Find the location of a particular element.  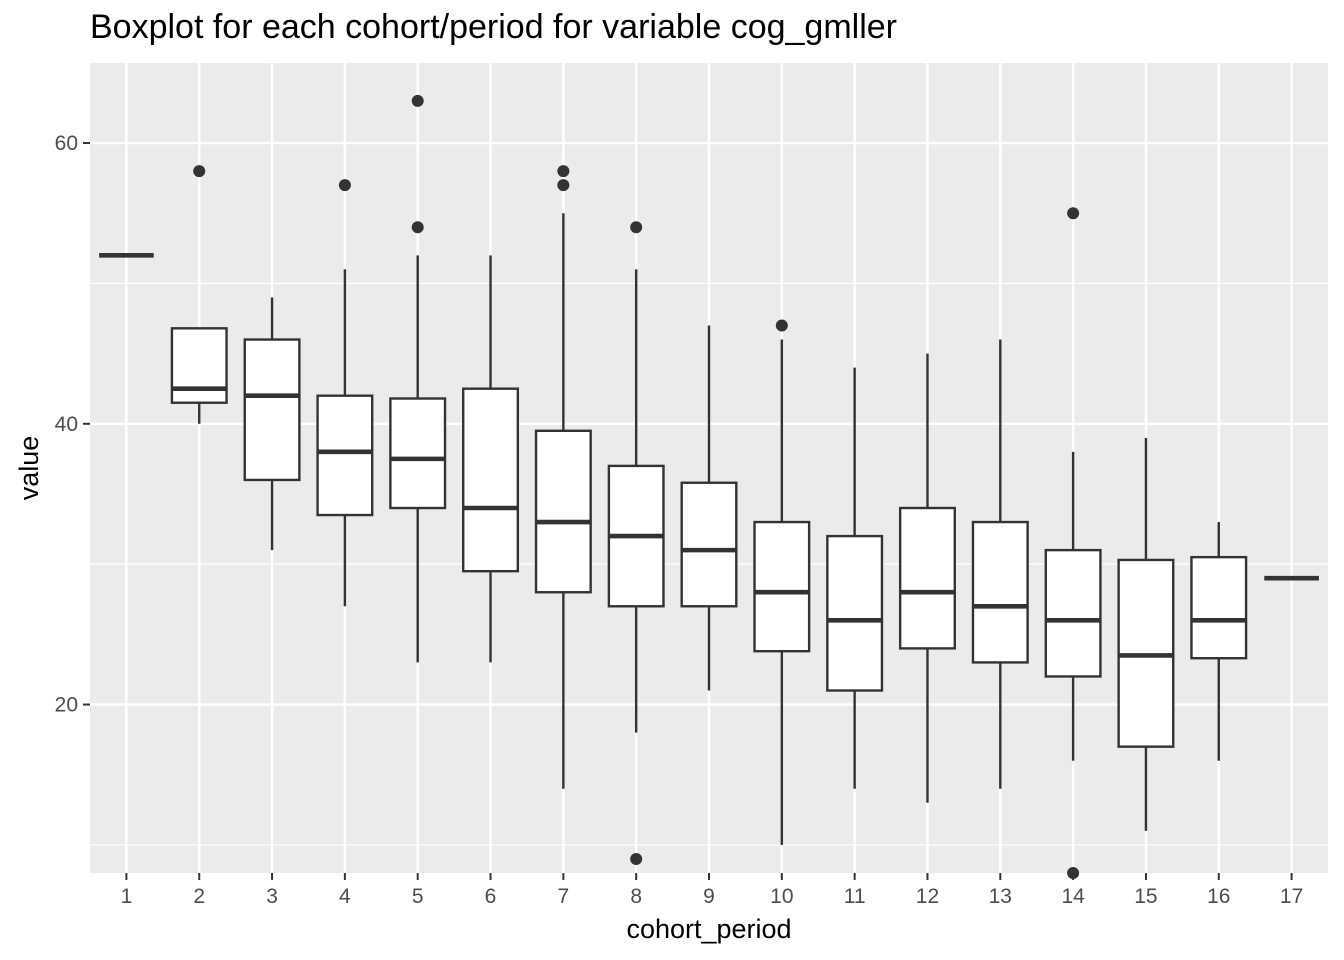

x-tick-label: 9 is located at coordinates (709, 896).